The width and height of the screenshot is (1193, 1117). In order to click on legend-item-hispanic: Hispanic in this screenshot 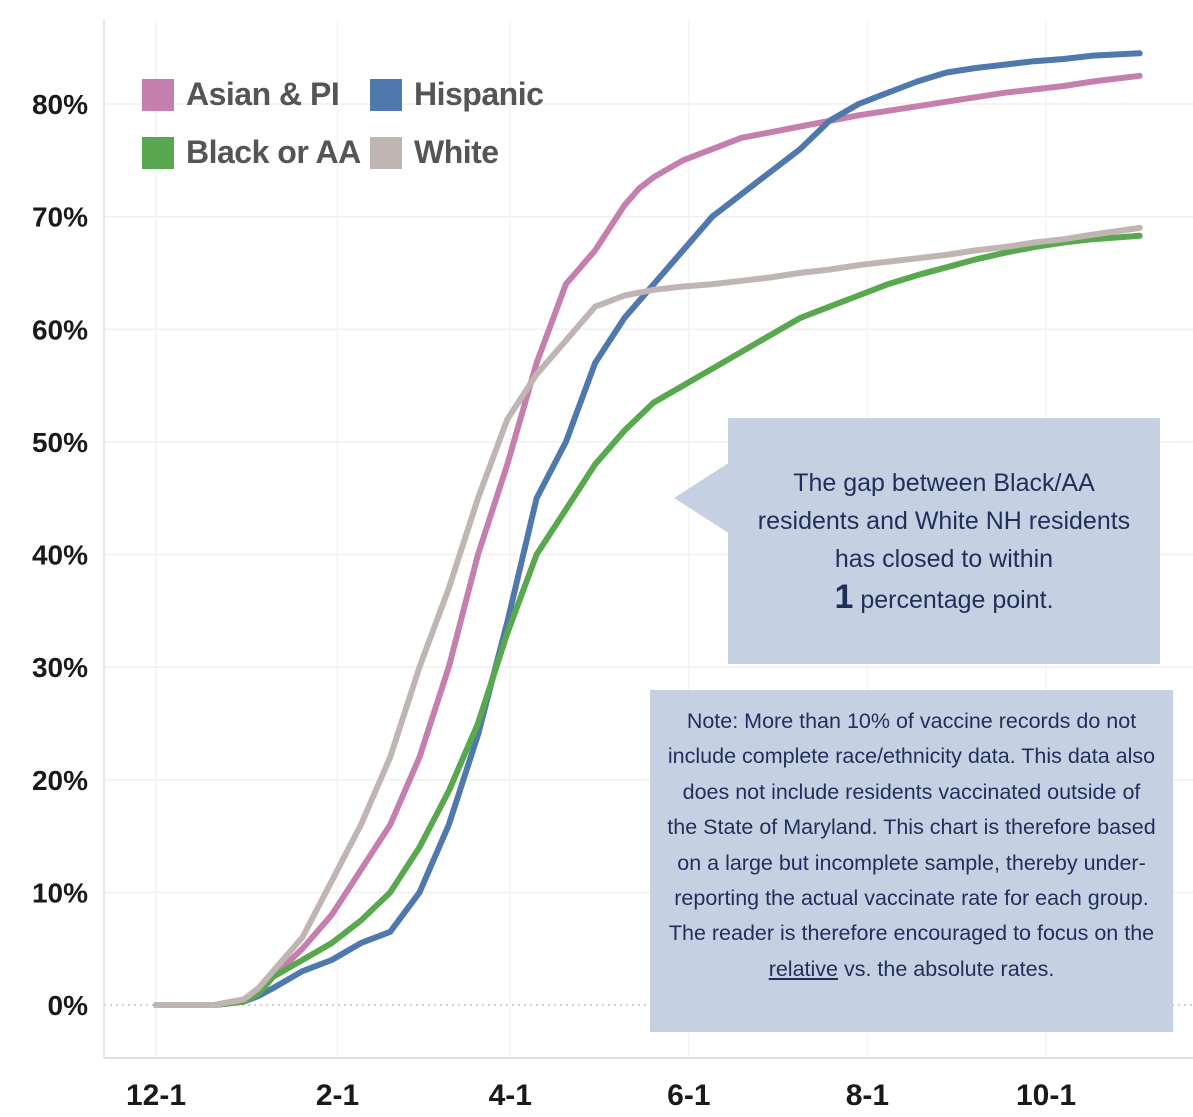, I will do `click(457, 94)`.